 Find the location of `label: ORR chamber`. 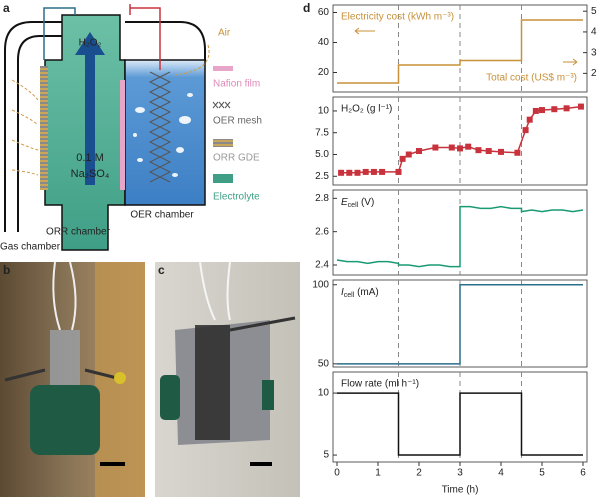

label: ORR chamber is located at coordinates (78, 232).